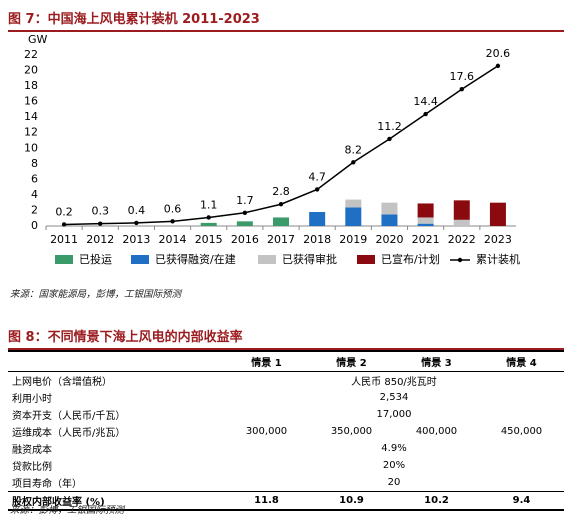 This screenshot has height=525, width=572. Describe the element at coordinates (136, 239) in the screenshot. I see `x-tick-label: 2013` at that location.